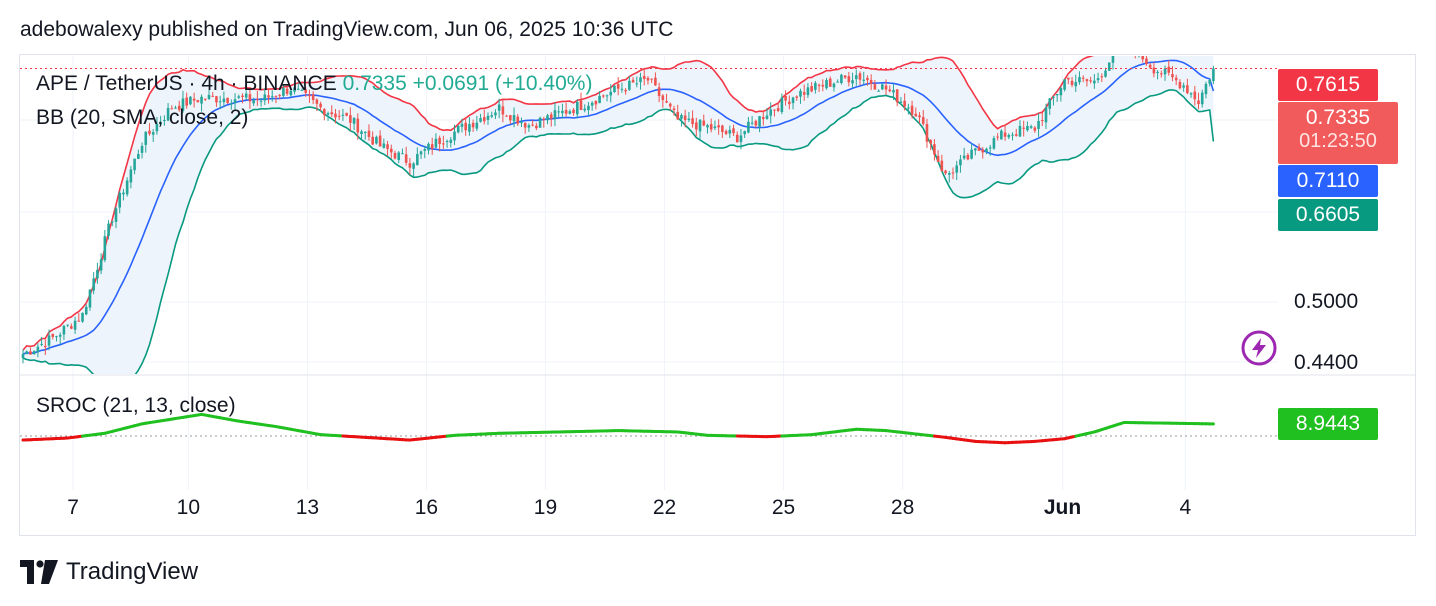 The image size is (1436, 606). What do you see at coordinates (1338, 117) in the screenshot?
I see `price-tag-value: 0.7335` at bounding box center [1338, 117].